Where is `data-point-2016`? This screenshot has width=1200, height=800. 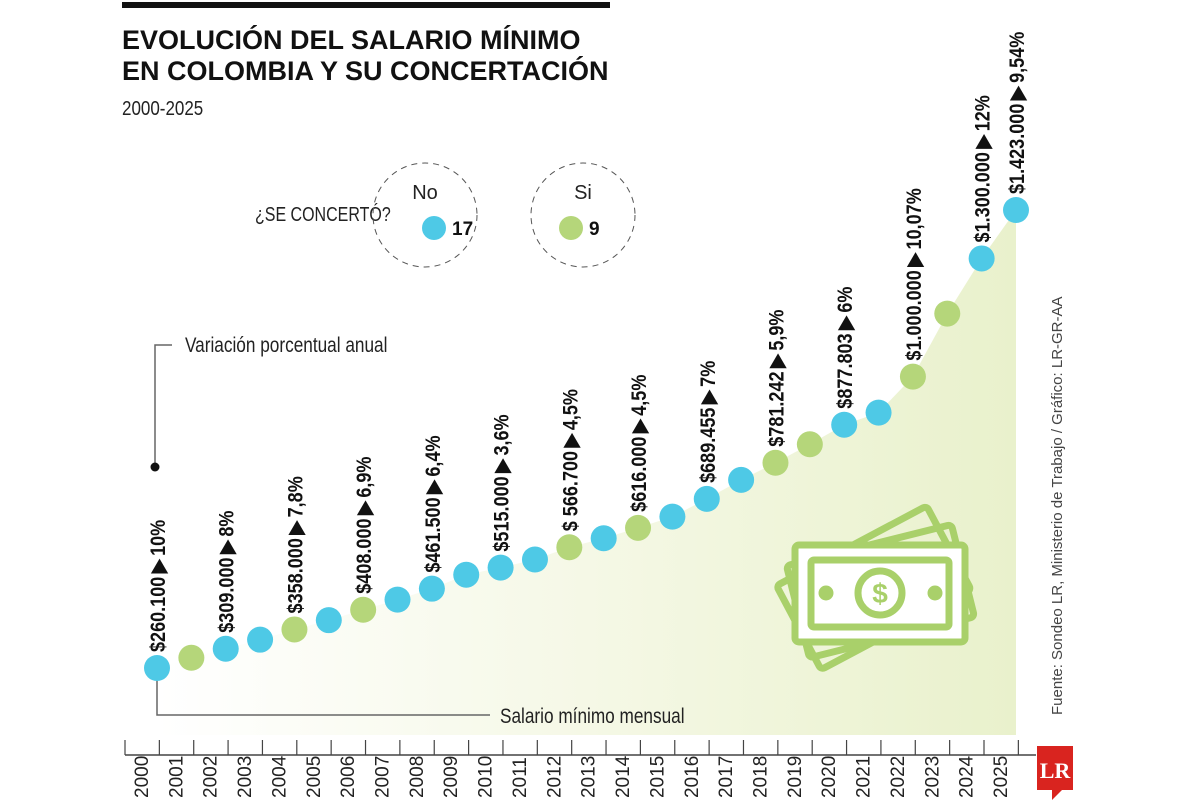
data-point-2016 is located at coordinates (706, 498).